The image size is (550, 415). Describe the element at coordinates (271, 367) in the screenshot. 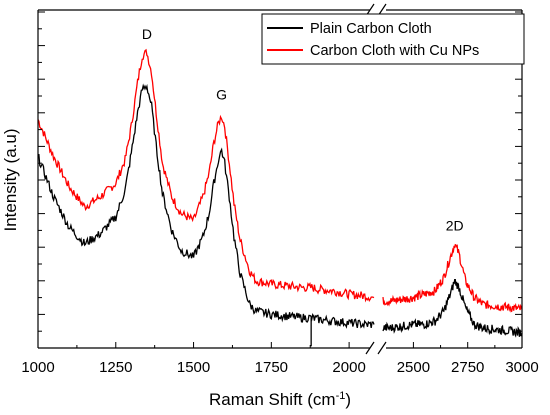

I see `x-tick-label-1750: 1750` at that location.